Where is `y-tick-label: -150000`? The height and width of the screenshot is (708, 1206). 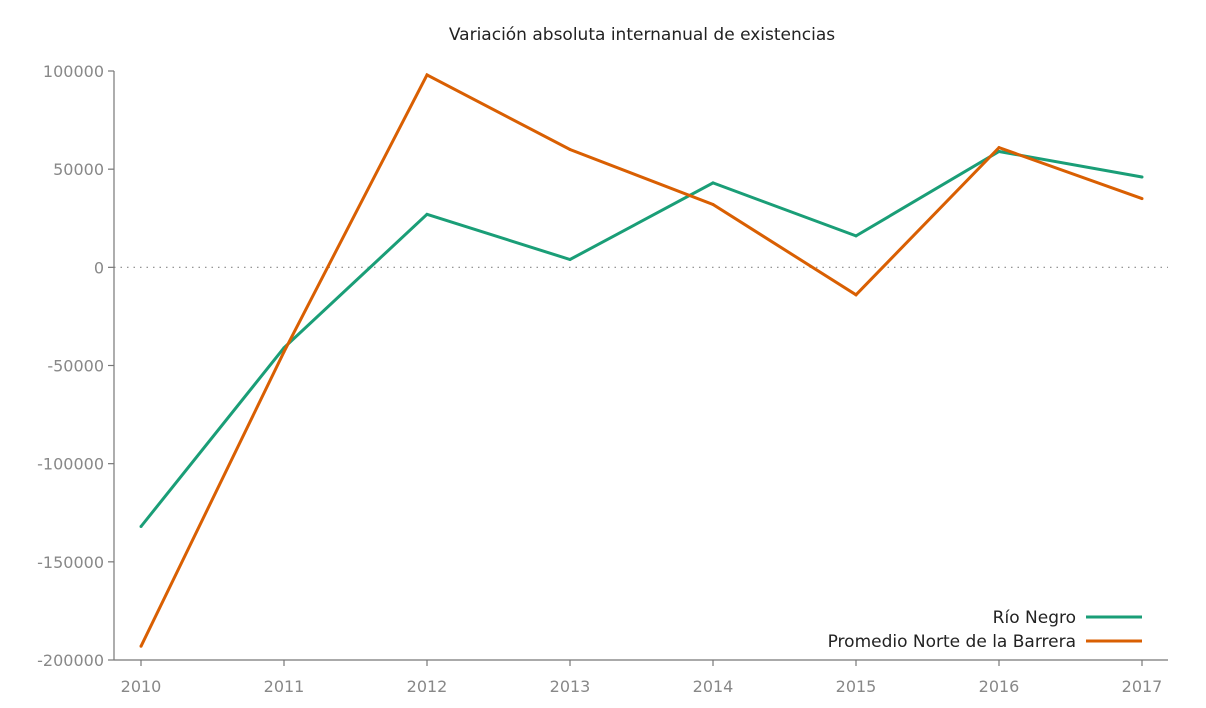
y-tick-label: -150000 is located at coordinates (70, 562).